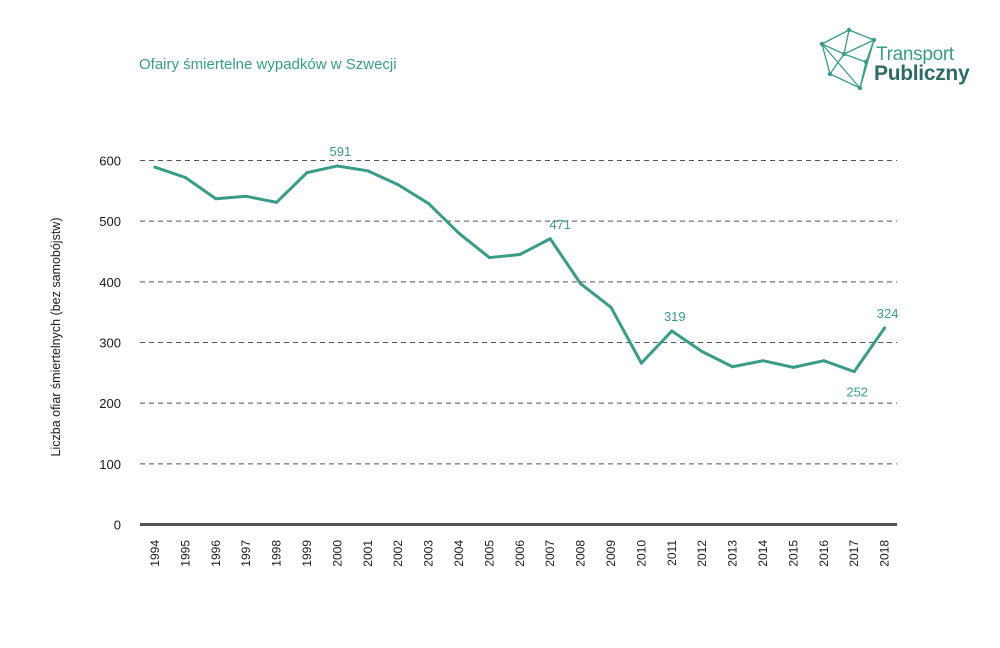 This screenshot has width=1000, height=648. I want to click on data-point-2015, so click(793, 367).